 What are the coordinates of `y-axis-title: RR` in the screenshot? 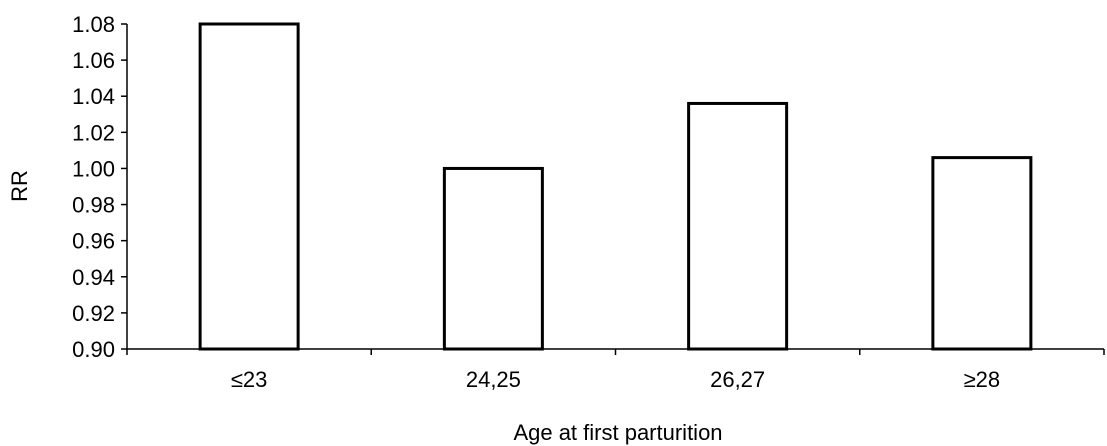 It's located at (19, 186).